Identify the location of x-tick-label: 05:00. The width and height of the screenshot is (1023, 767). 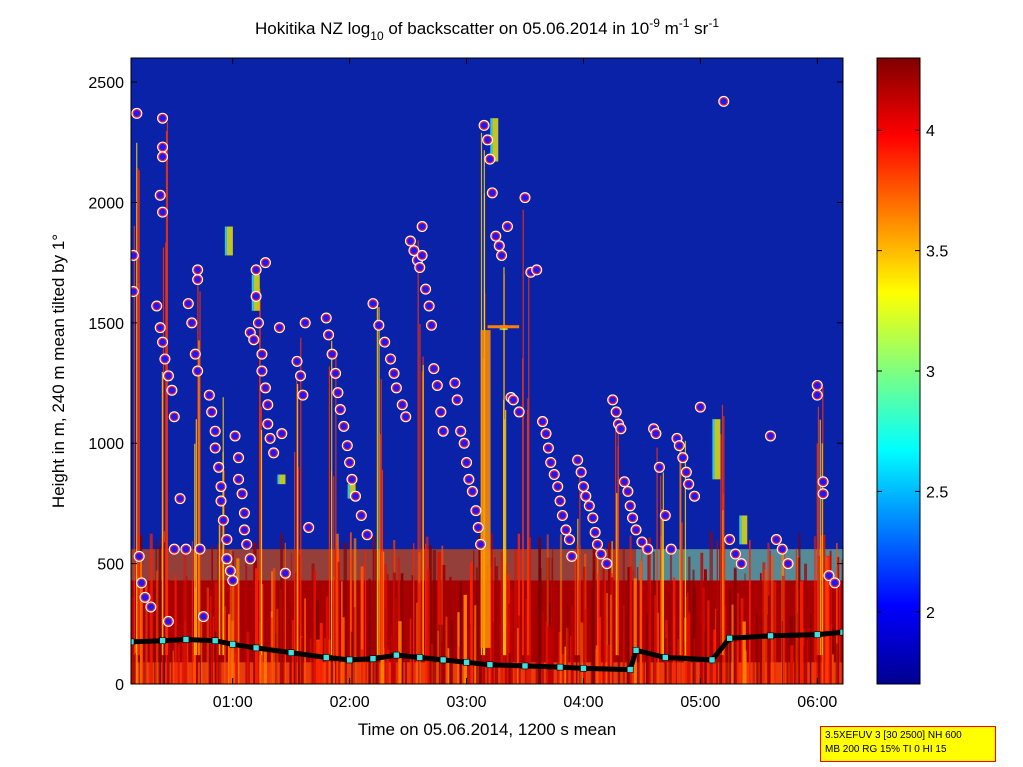
(700, 702).